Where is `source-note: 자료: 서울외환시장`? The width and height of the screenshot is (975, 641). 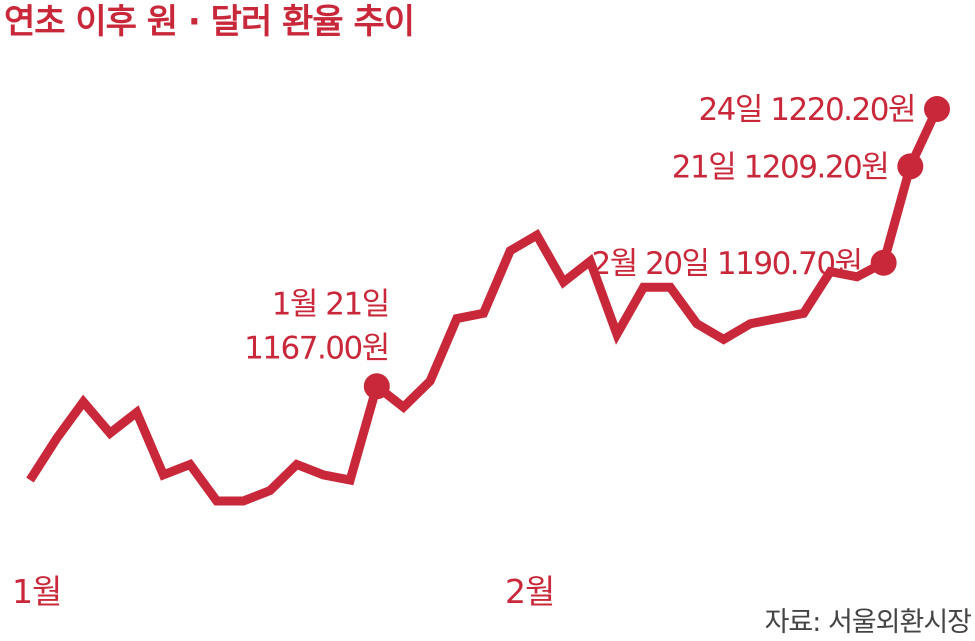
source-note: 자료: 서울외환시장 is located at coordinates (868, 622).